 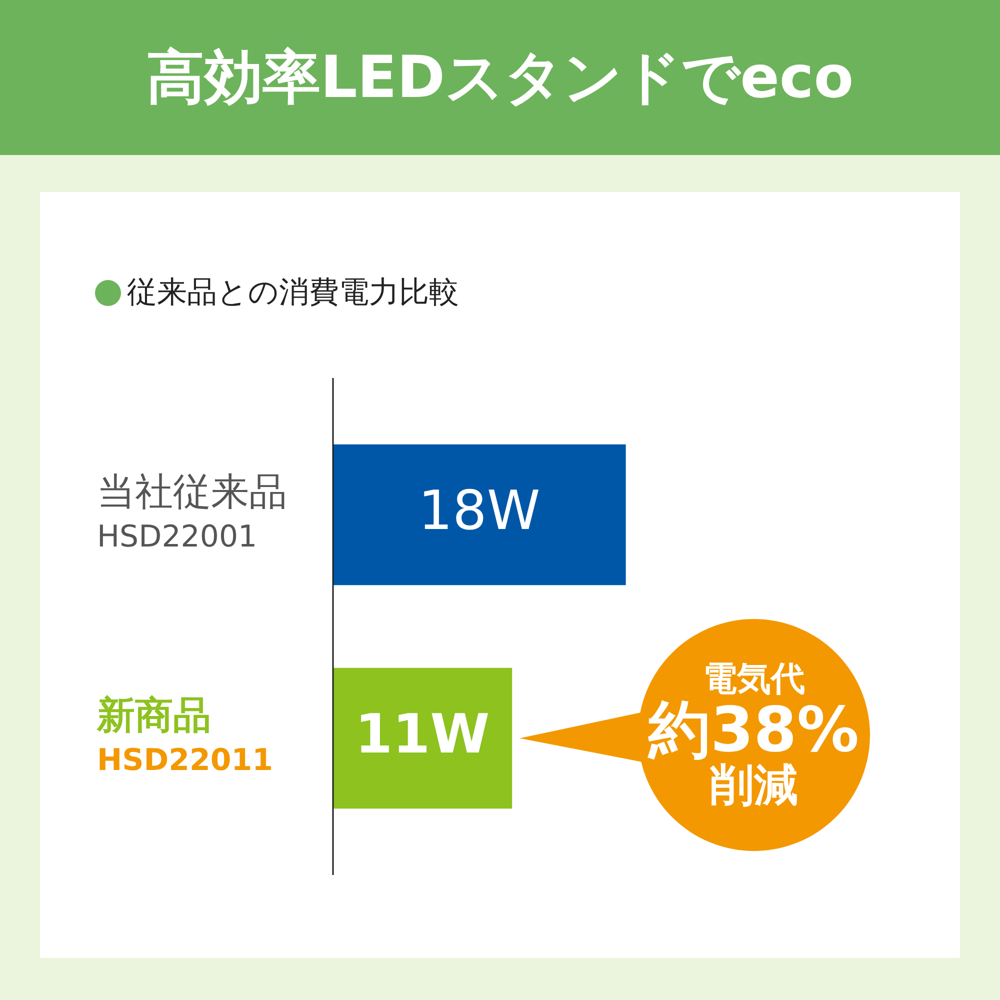 What do you see at coordinates (192, 512) in the screenshot?
I see `y-tick-label: 当社従来品 HSD22001` at bounding box center [192, 512].